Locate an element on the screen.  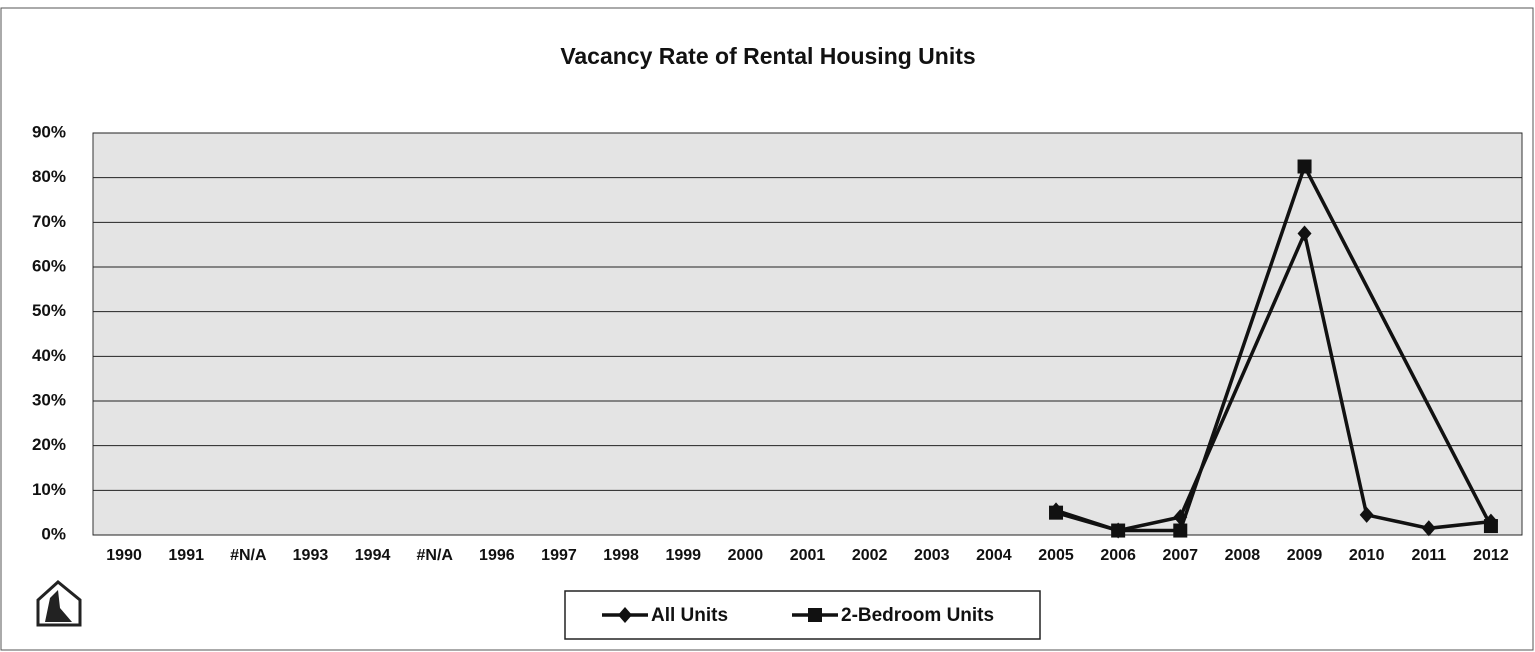
x-tick-label: 1994 is located at coordinates (373, 555).